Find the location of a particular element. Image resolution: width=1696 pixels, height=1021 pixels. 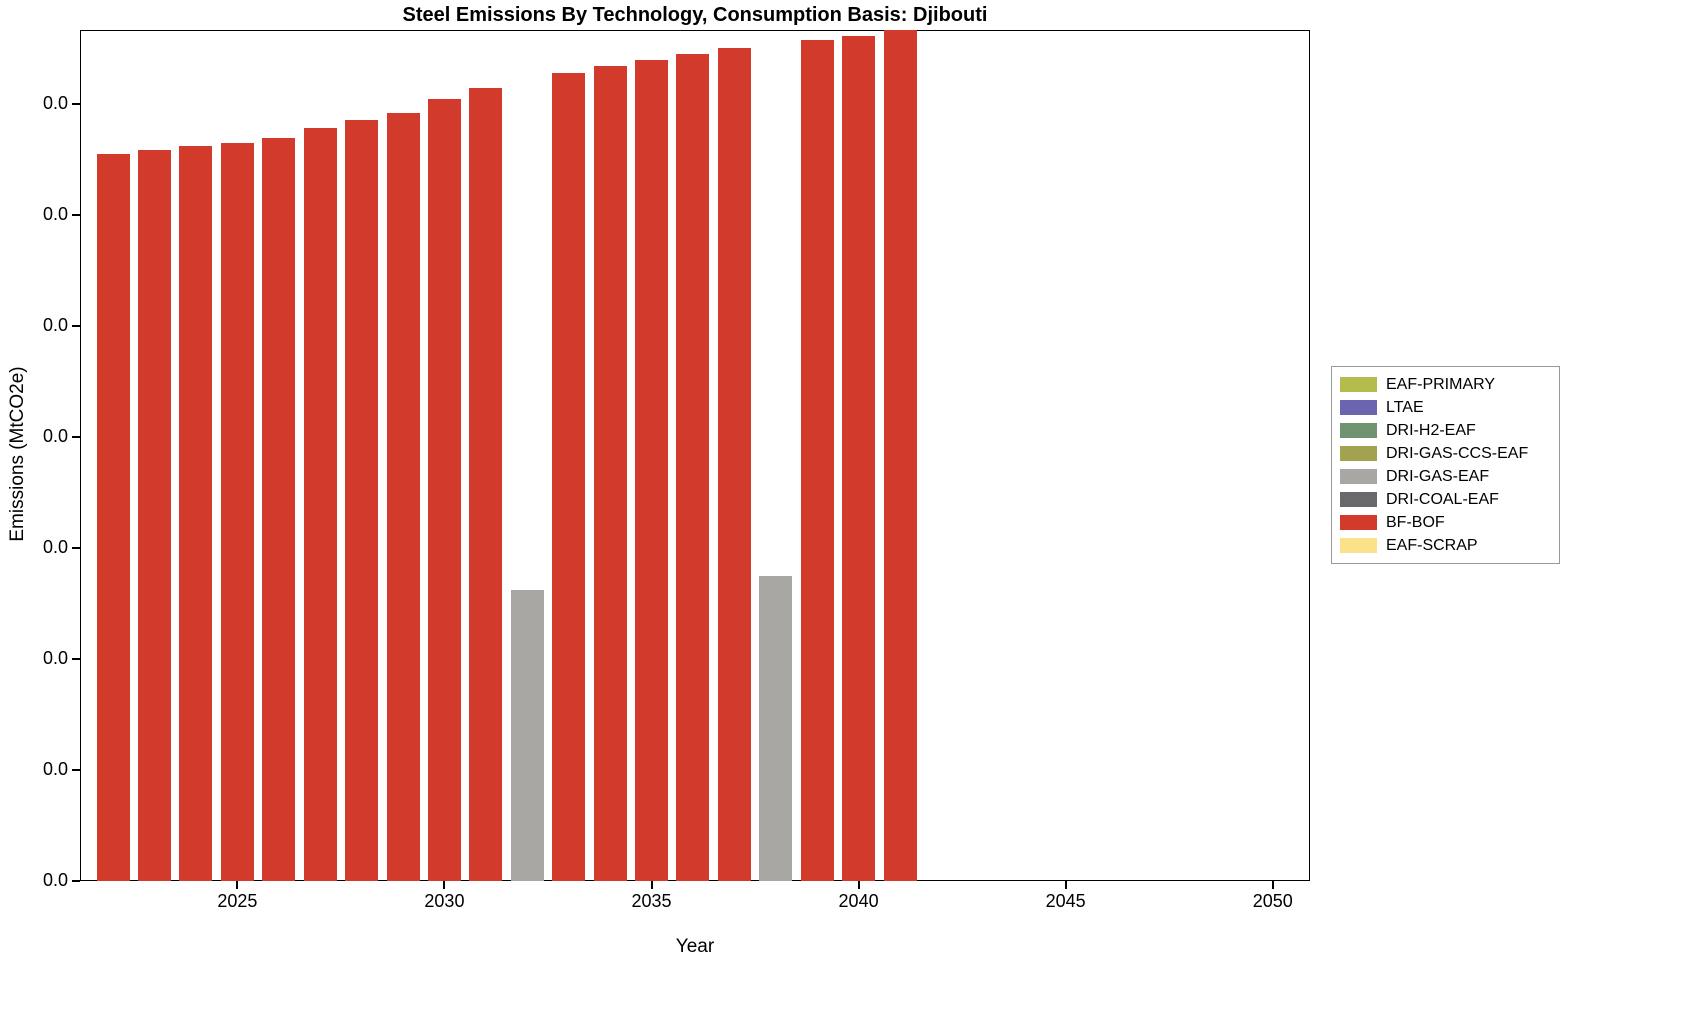

bar-2037-bf-bof is located at coordinates (734, 464).